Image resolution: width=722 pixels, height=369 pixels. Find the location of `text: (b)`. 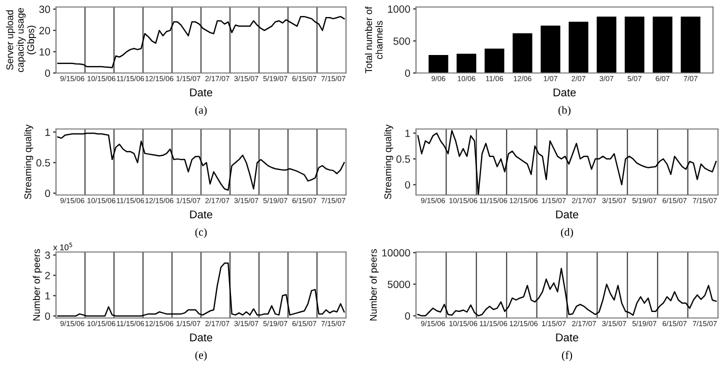

text: (b) is located at coordinates (564, 111).